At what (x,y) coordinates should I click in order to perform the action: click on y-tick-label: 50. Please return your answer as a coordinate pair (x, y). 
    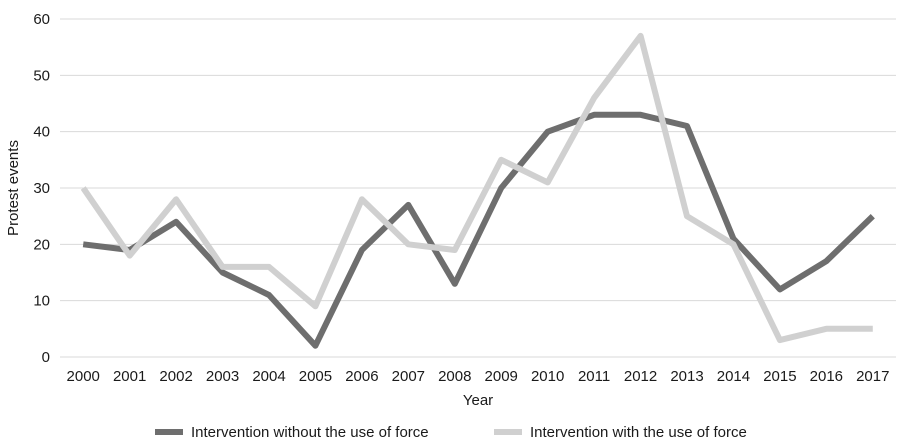
    Looking at the image, I should click on (41, 75).